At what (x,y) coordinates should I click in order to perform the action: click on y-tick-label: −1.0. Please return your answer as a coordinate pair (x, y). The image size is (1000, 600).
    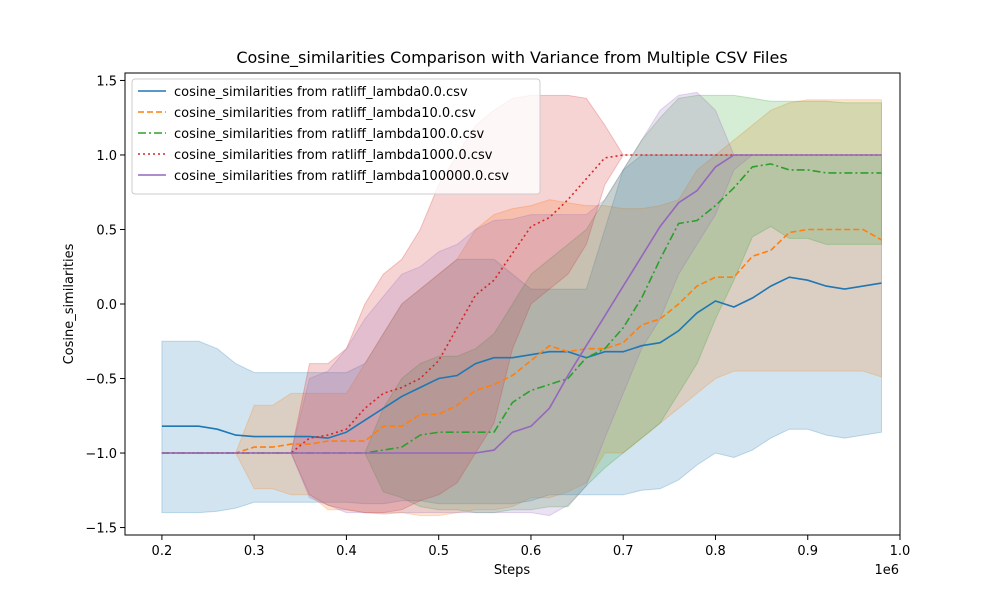
    Looking at the image, I should click on (101, 454).